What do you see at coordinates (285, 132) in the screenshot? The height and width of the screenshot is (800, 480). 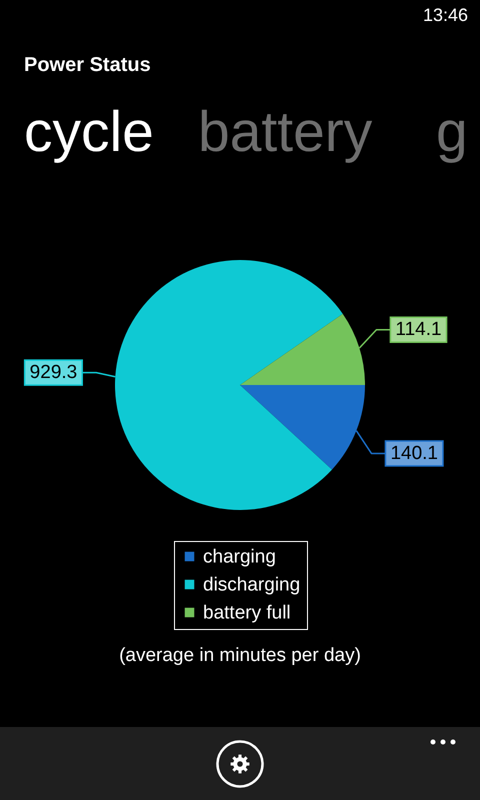 I see `text: battery` at bounding box center [285, 132].